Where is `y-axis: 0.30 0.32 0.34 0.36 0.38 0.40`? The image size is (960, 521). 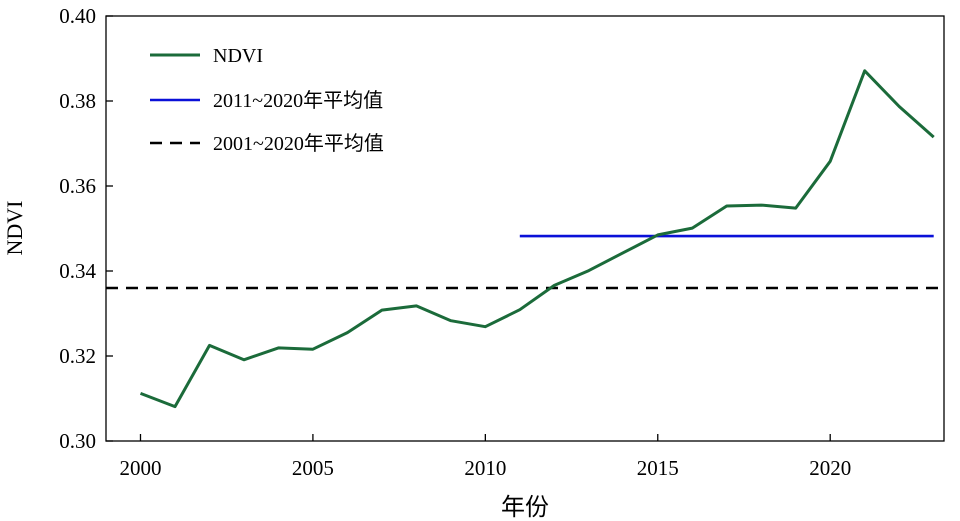
y-axis: 0.30 0.32 0.34 0.36 0.38 0.40 is located at coordinates (86, 228).